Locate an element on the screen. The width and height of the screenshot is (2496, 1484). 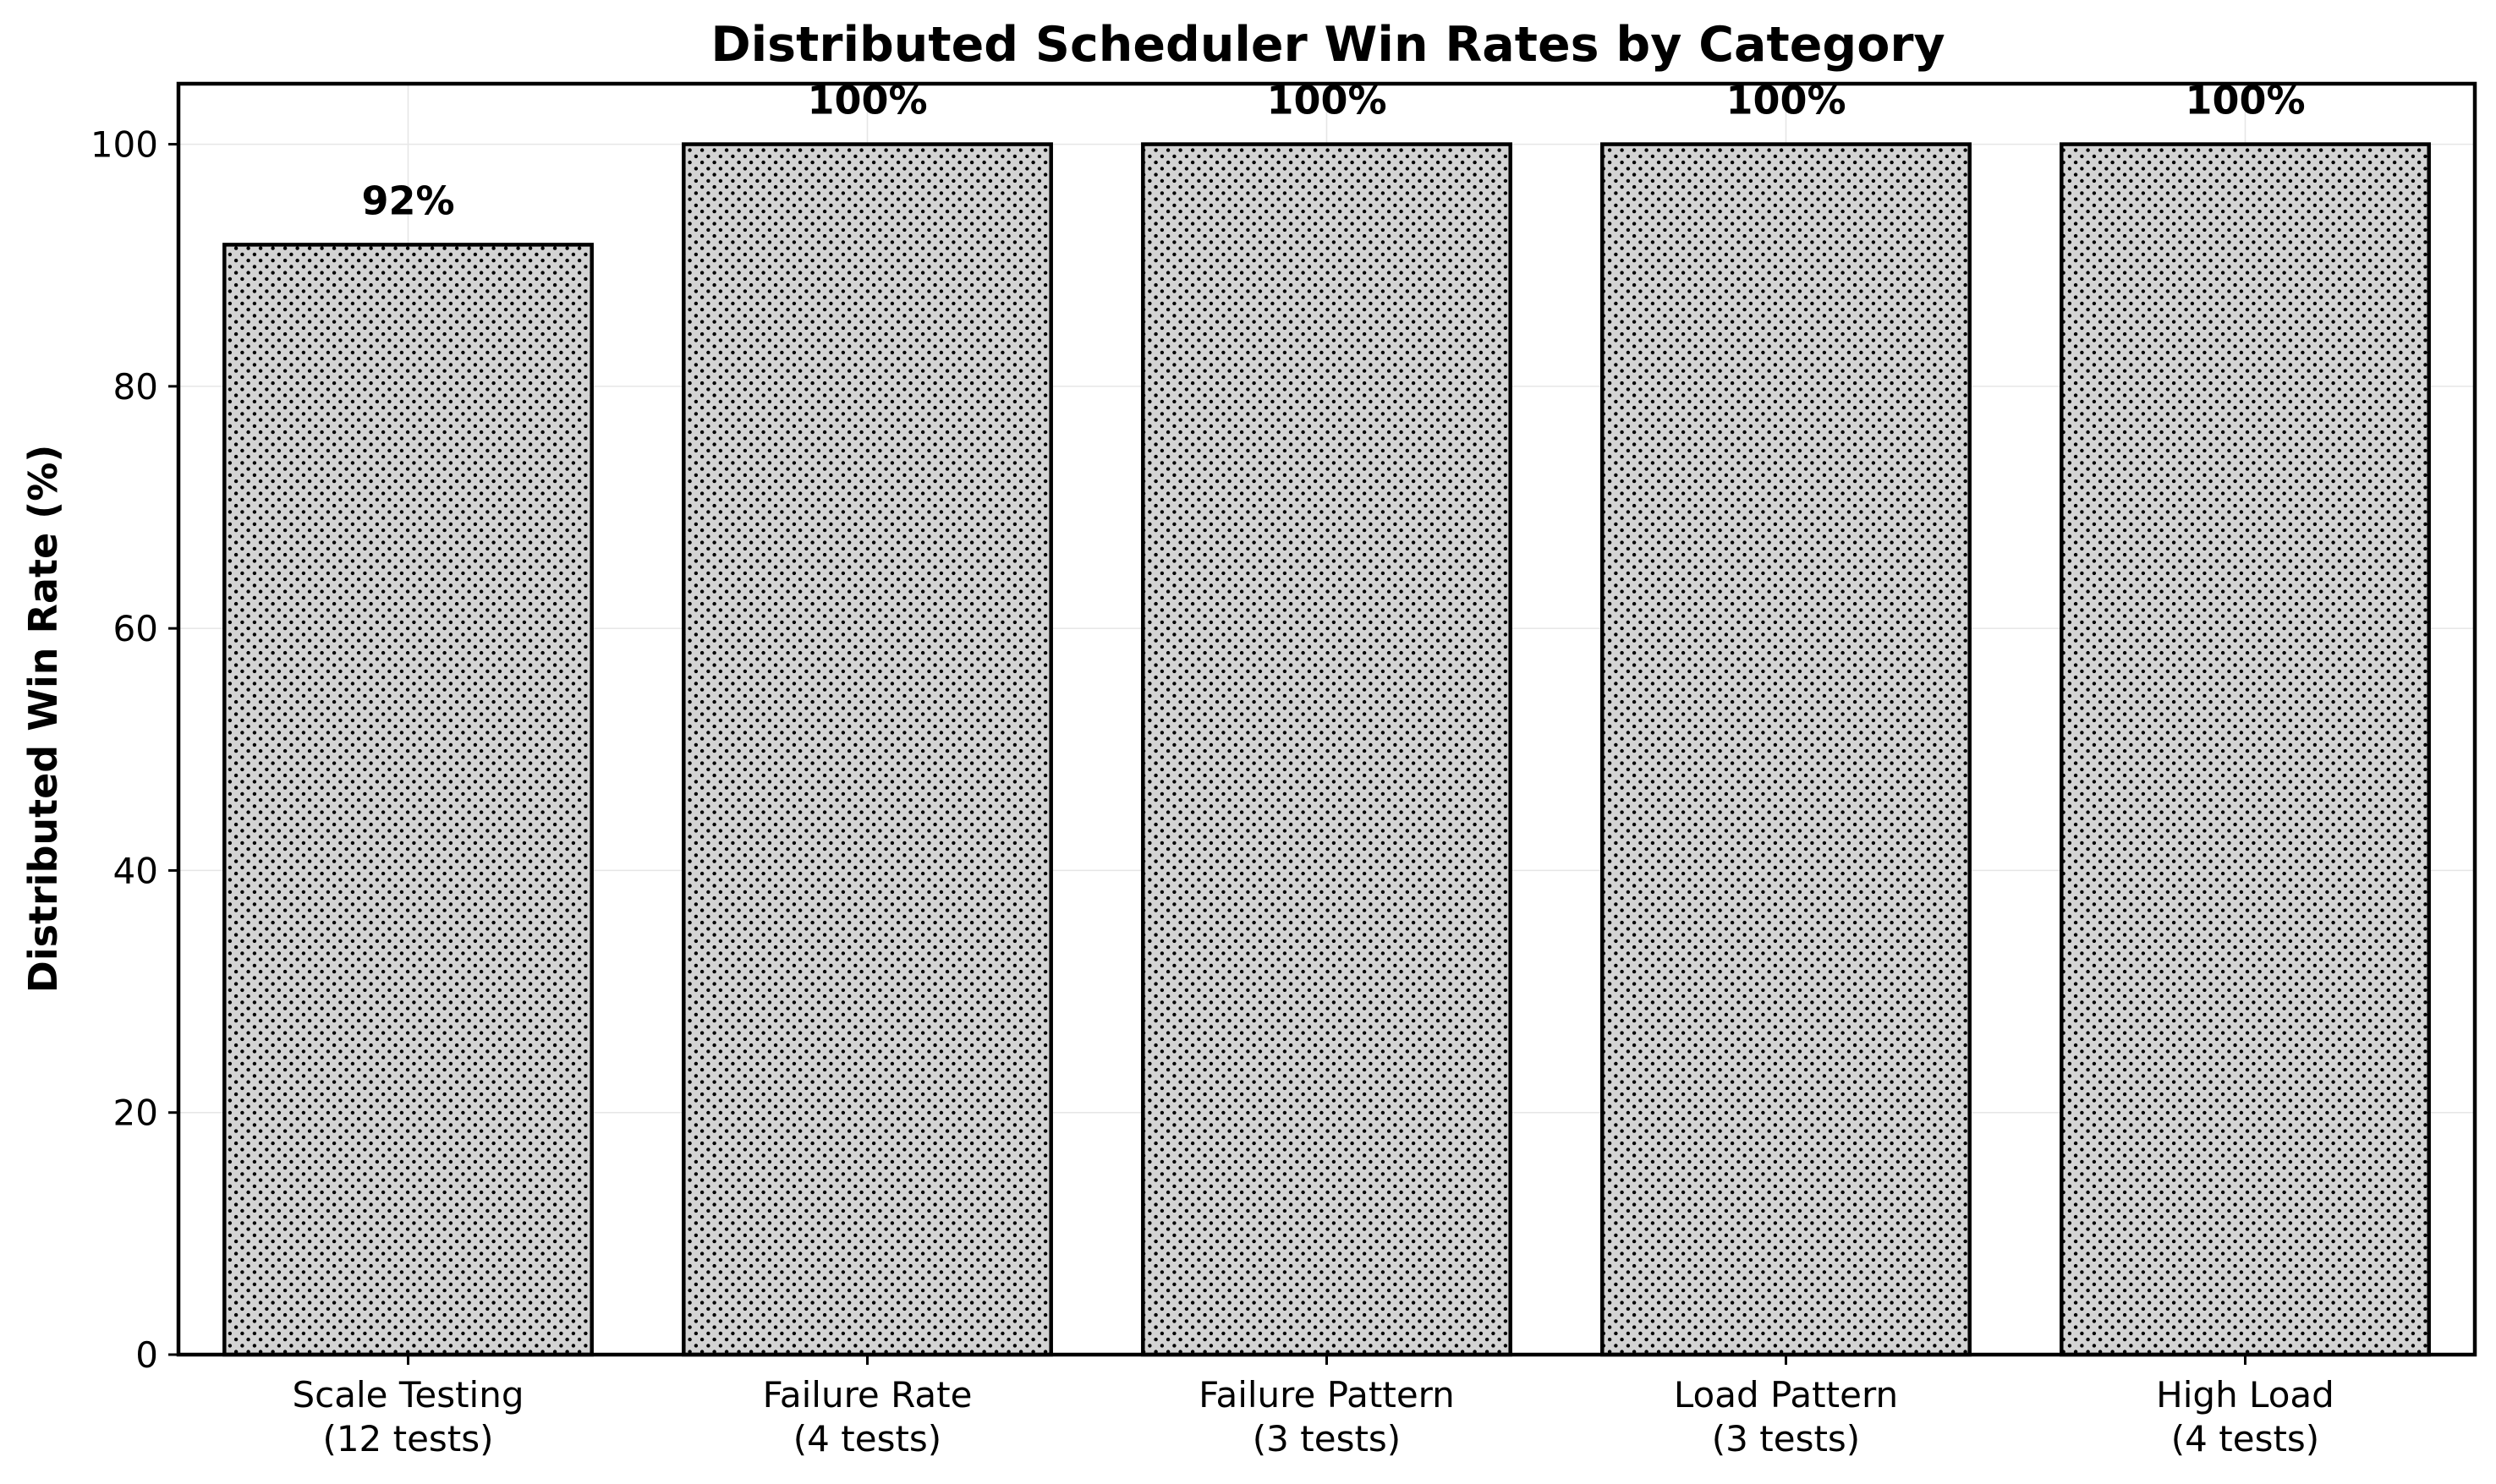
y-tick-label: 60 is located at coordinates (135, 628).